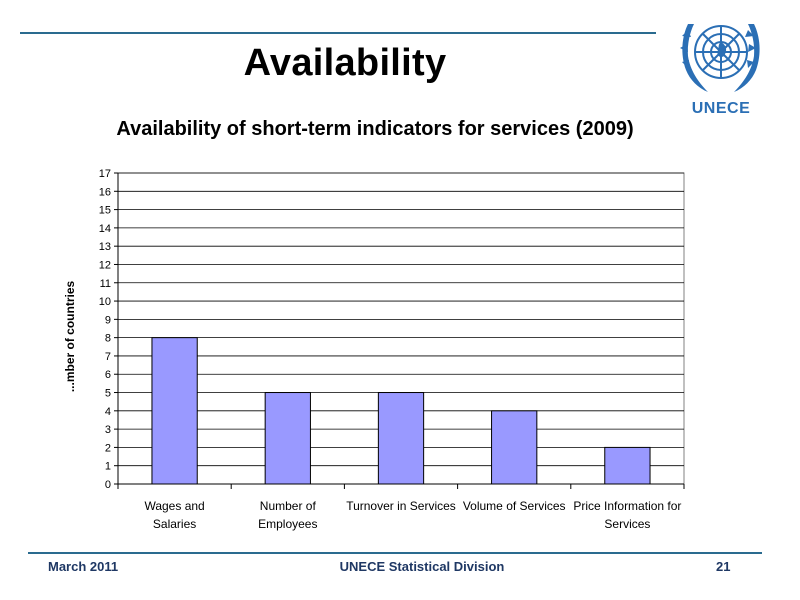 The image size is (800, 600). What do you see at coordinates (105, 284) in the screenshot?
I see `y-tick-label: 11` at bounding box center [105, 284].